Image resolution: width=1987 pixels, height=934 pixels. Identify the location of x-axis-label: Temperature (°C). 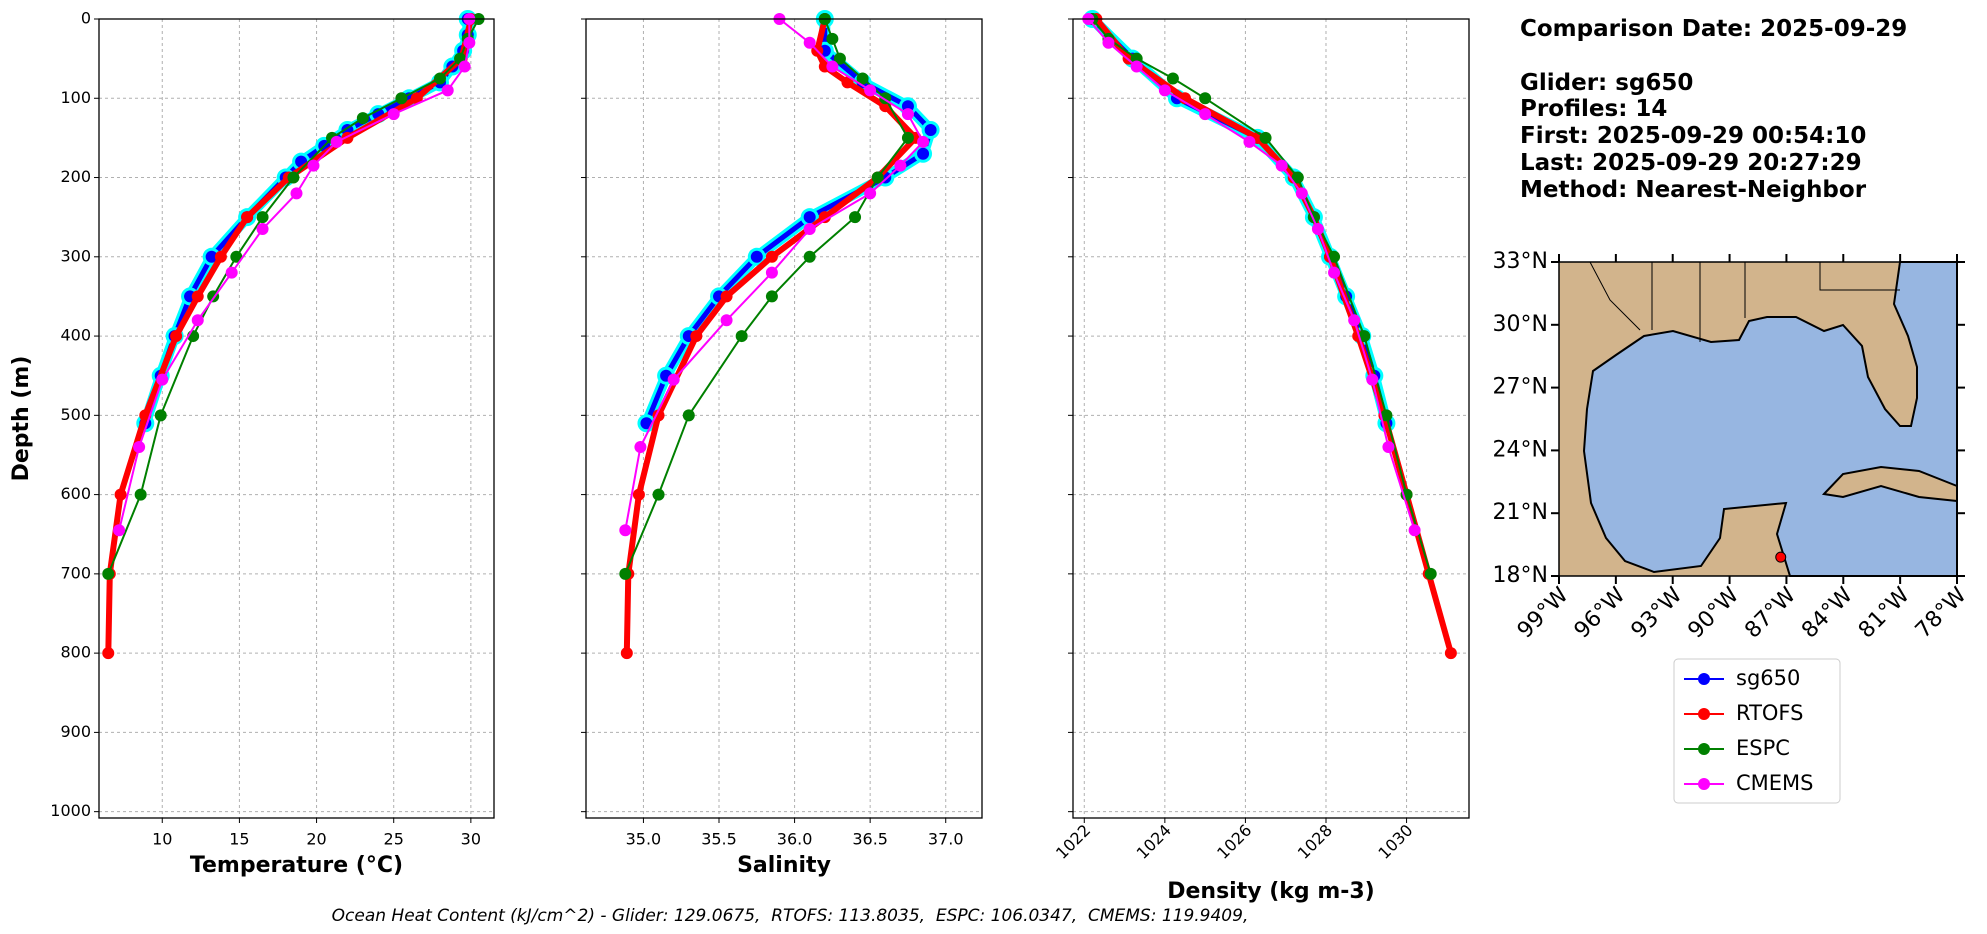
(296, 865).